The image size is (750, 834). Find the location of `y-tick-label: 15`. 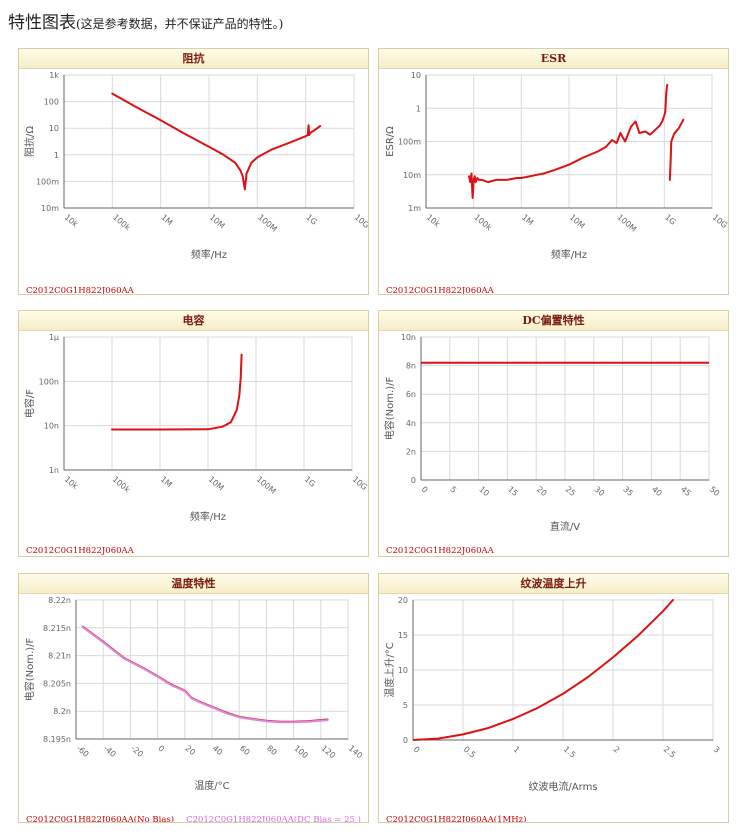

y-tick-label: 15 is located at coordinates (403, 635).